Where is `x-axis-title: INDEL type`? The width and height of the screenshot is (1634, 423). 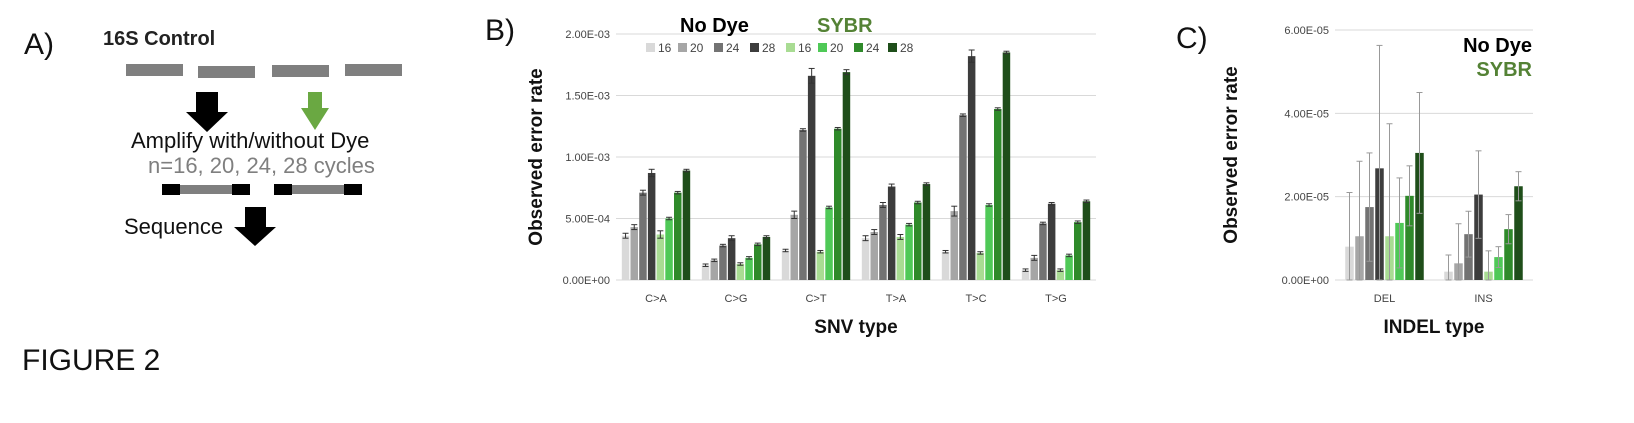 x-axis-title: INDEL type is located at coordinates (1433, 327).